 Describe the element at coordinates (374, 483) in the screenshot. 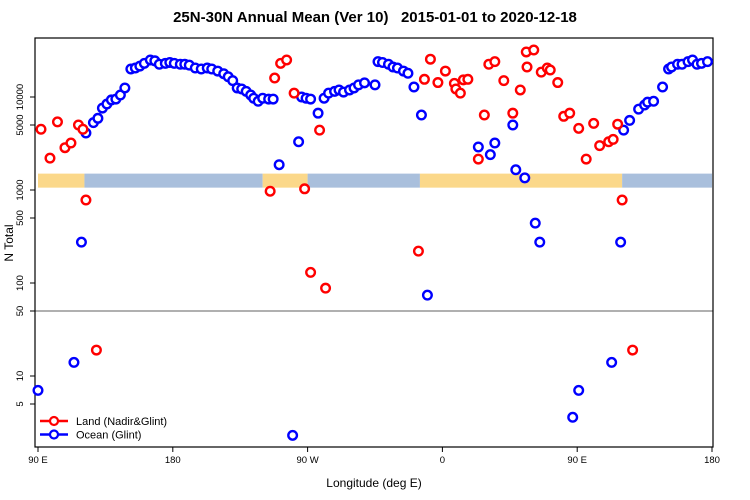

I see `x-axis-label: Longitude (deg E)` at that location.